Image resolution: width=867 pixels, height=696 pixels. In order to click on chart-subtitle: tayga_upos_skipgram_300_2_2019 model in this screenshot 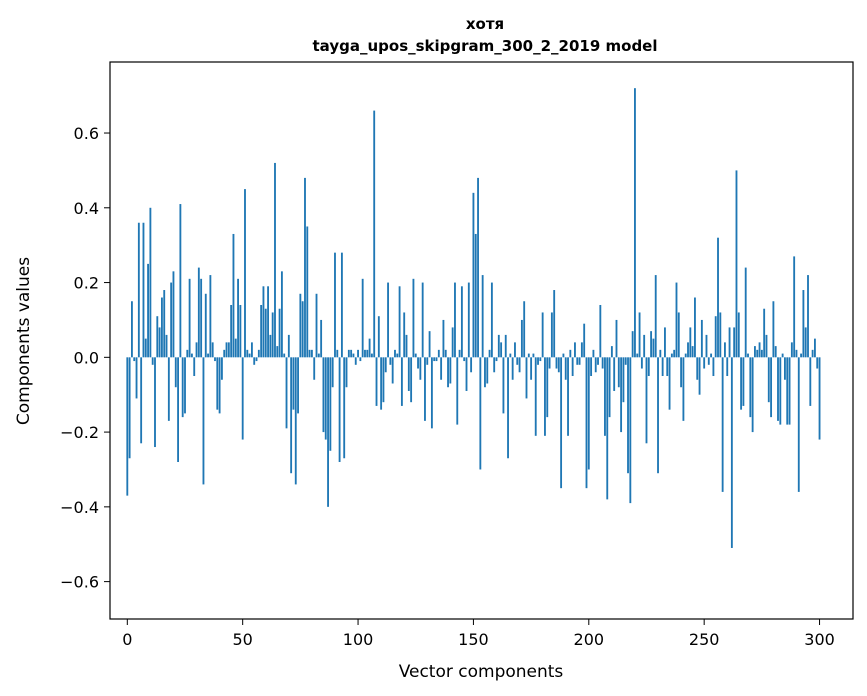, I will do `click(485, 46)`.